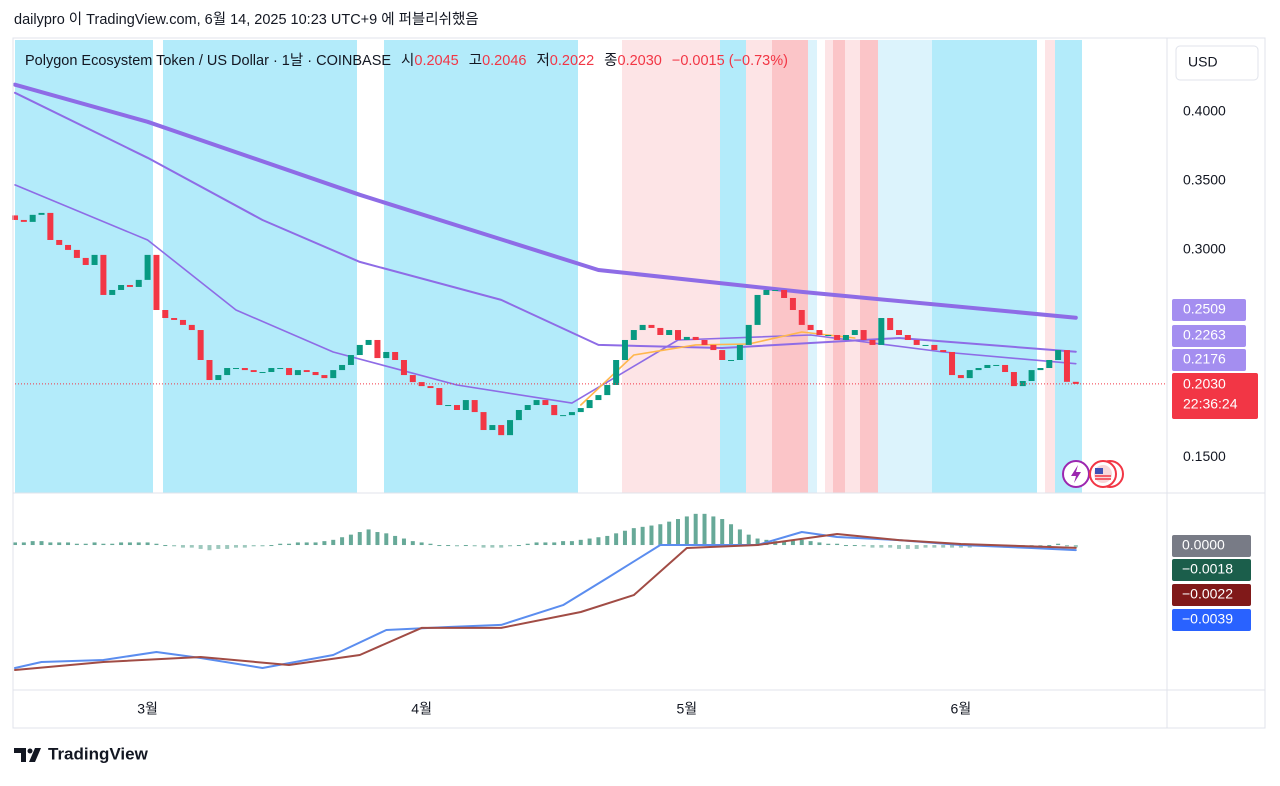  Describe the element at coordinates (1207, 619) in the screenshot. I see `scale-tag-label: −0.0039` at that location.